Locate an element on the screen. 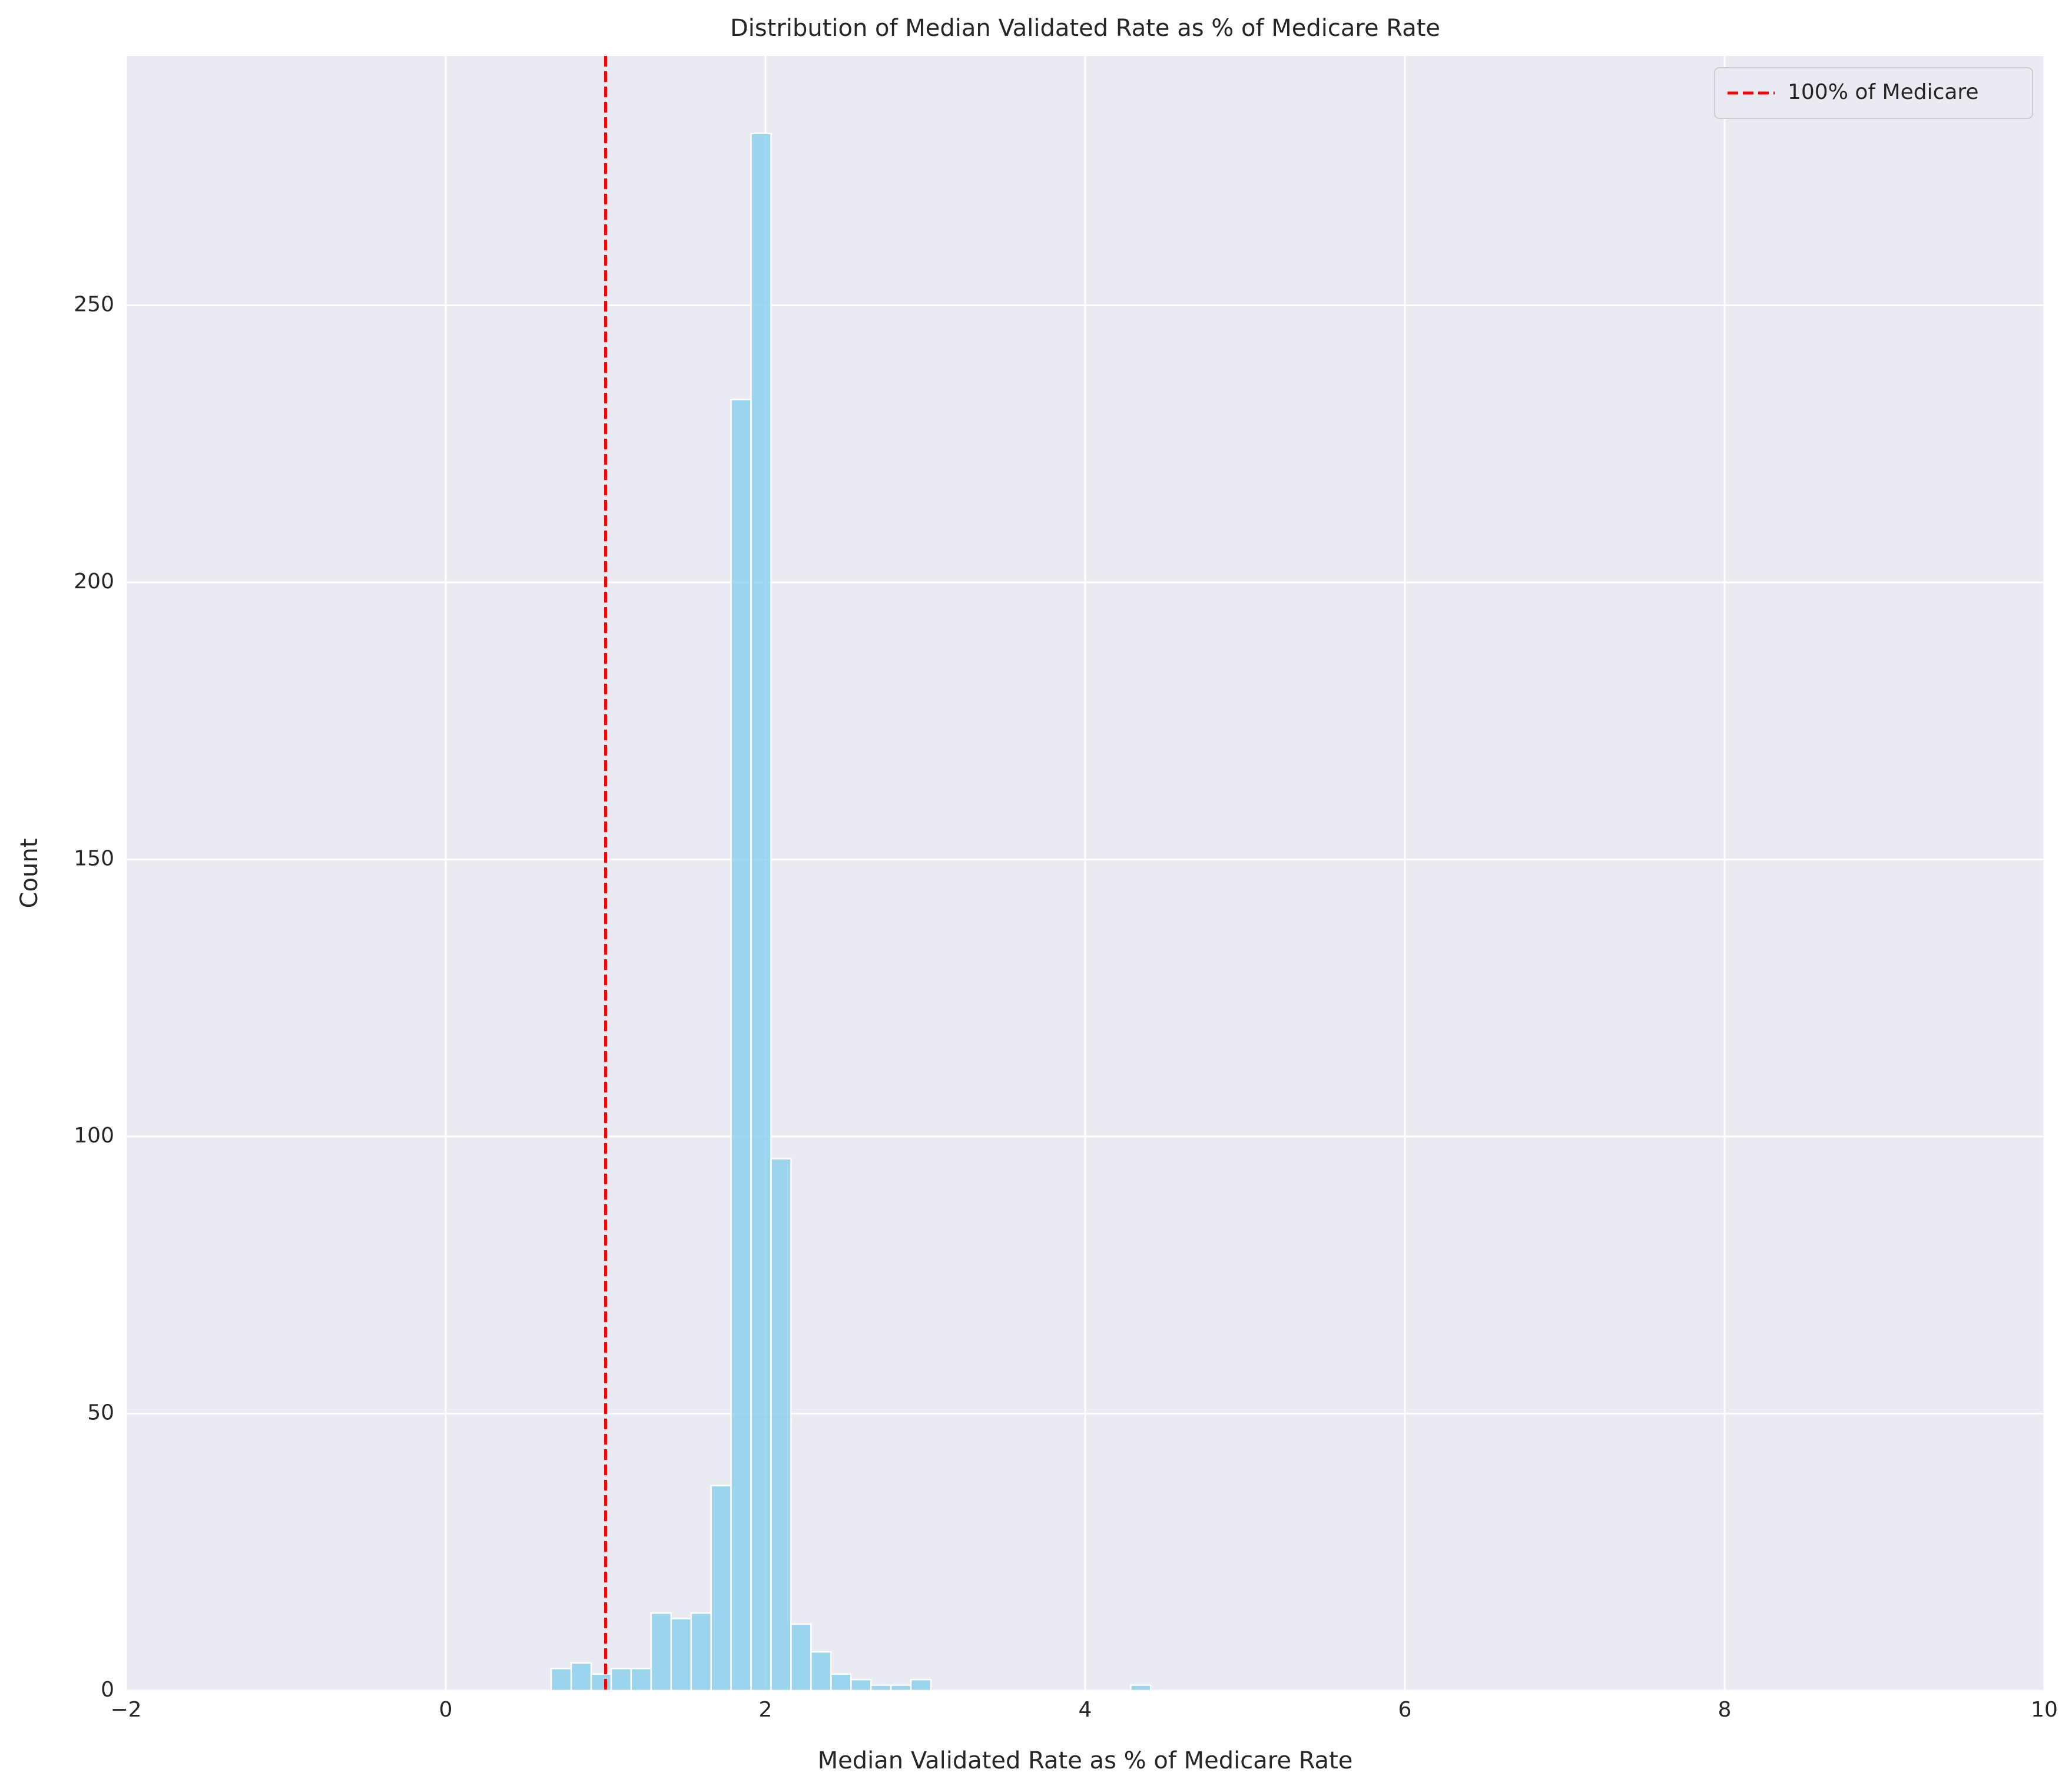  y-tick-label: 150 is located at coordinates (94, 858).